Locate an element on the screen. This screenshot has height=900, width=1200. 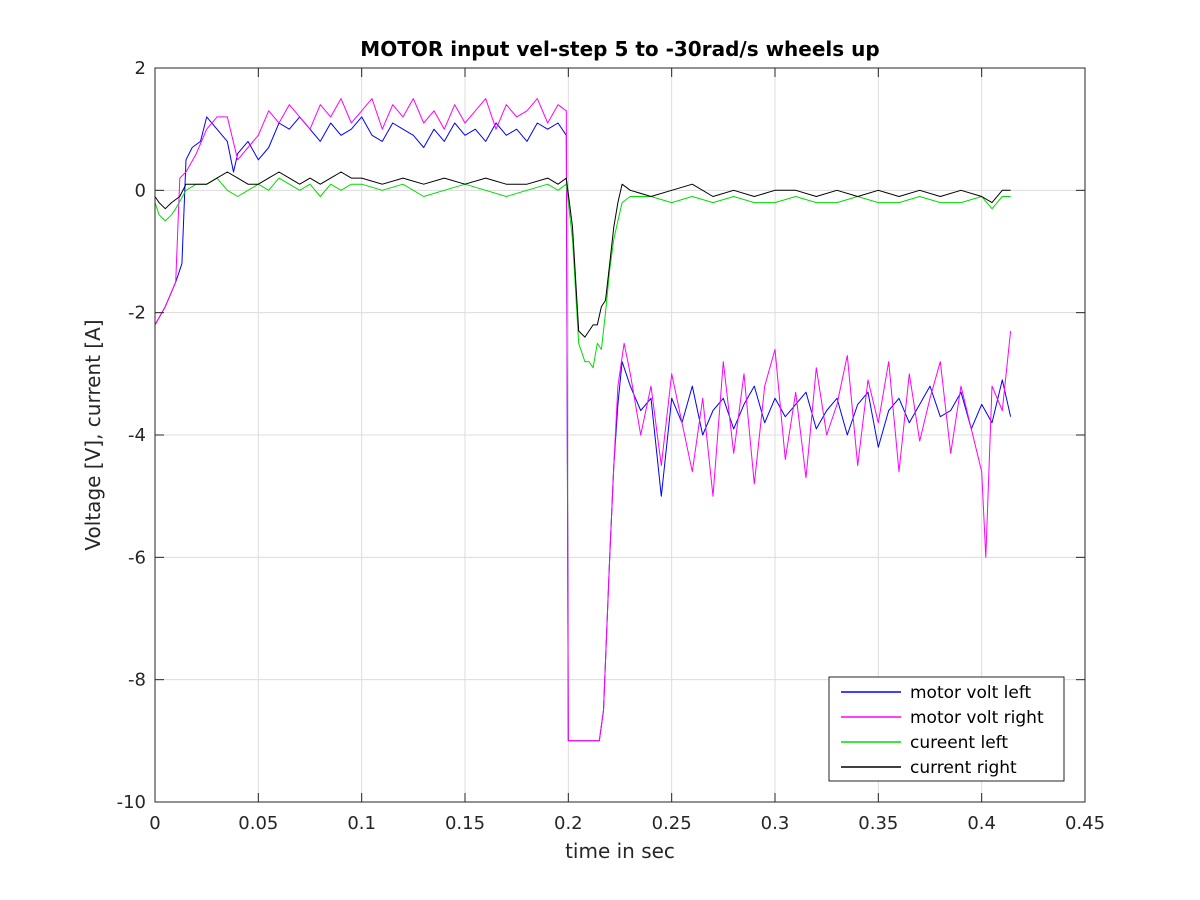
legend-box is located at coordinates (946, 729).